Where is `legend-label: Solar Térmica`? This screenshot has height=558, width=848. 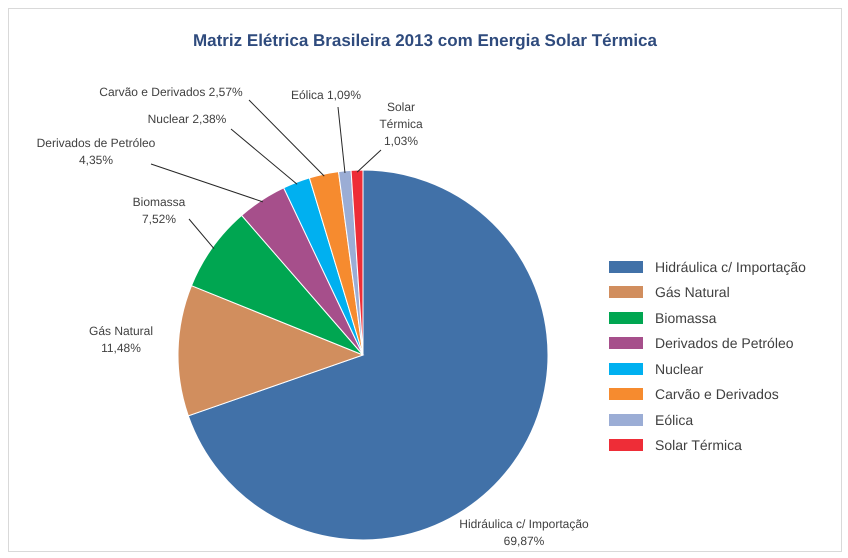 legend-label: Solar Térmica is located at coordinates (698, 445).